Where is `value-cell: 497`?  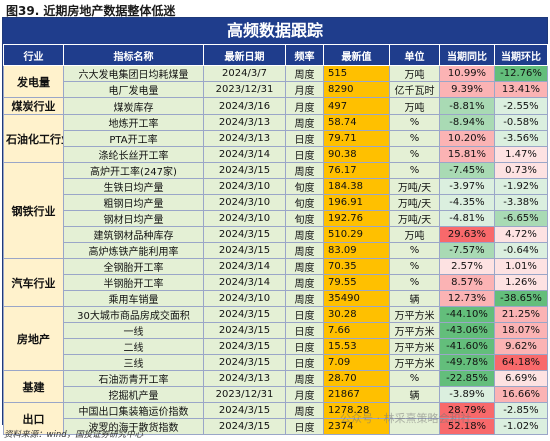
value-cell: 497 is located at coordinates (356, 106).